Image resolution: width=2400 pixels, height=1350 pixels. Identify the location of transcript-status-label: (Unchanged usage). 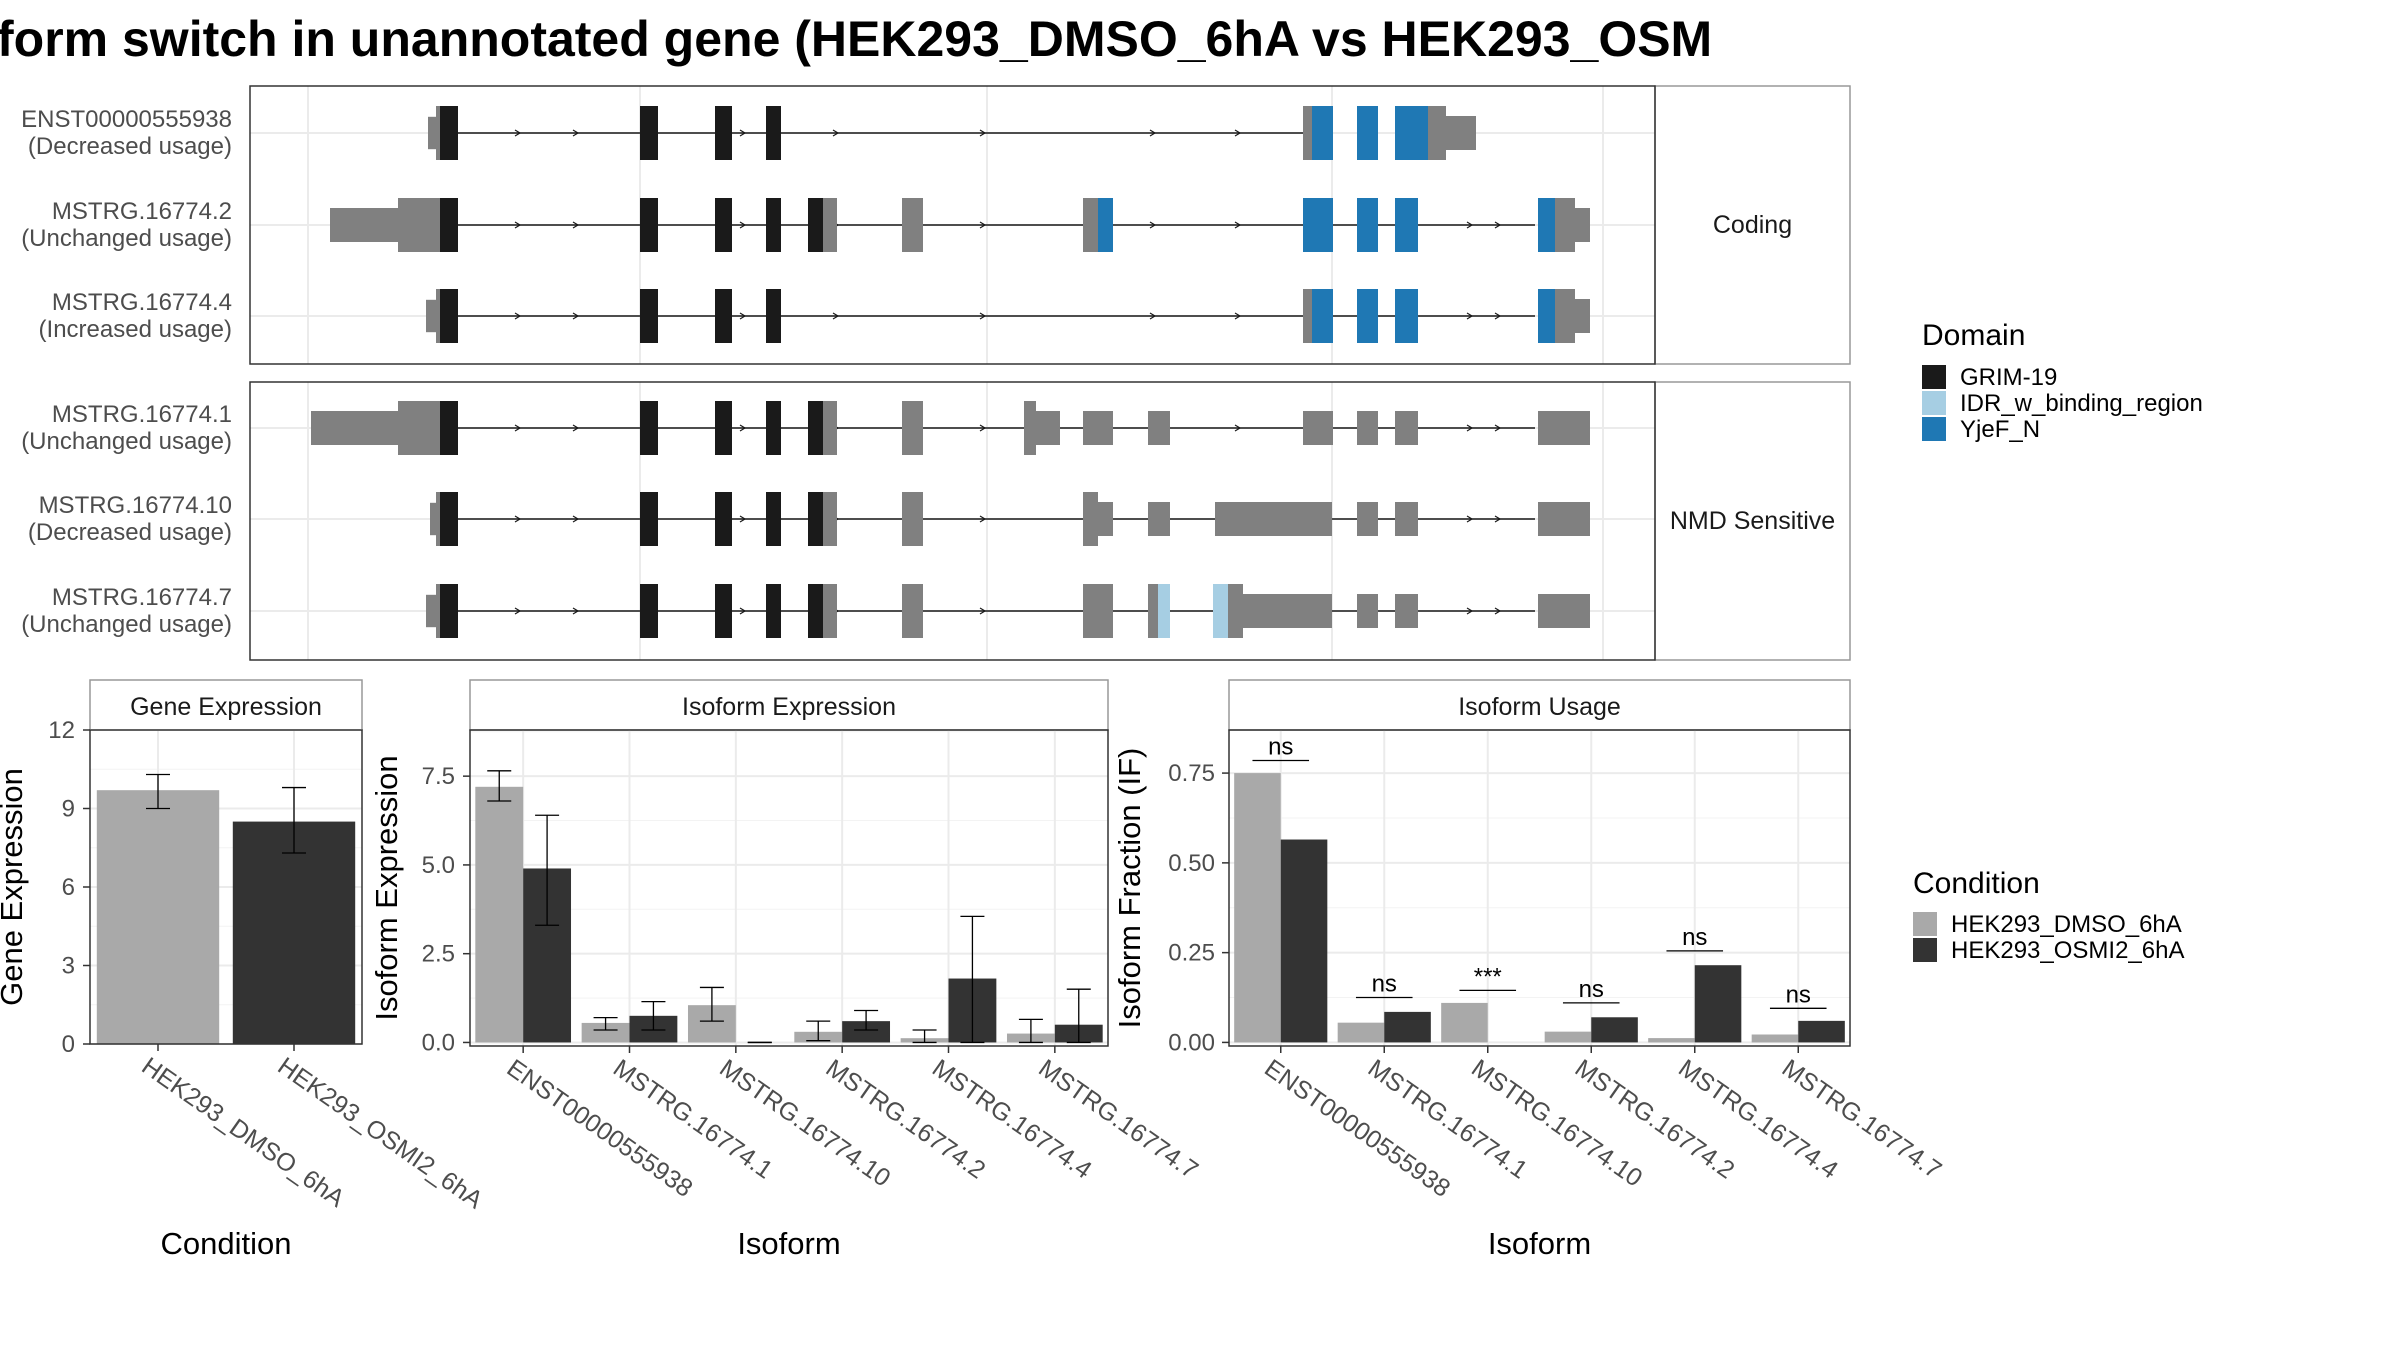
(126, 441).